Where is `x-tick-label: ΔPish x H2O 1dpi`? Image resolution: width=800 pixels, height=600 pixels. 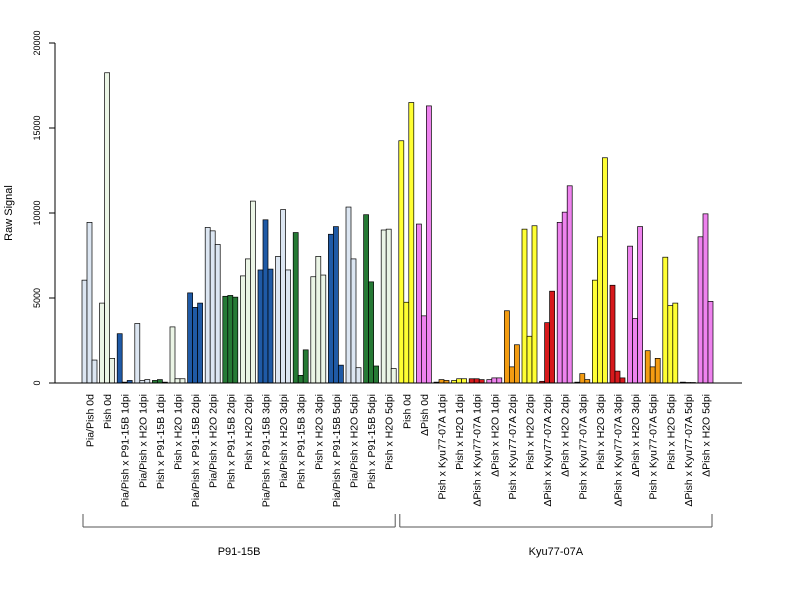 x-tick-label: ΔPish x H2O 1dpi is located at coordinates (495, 435).